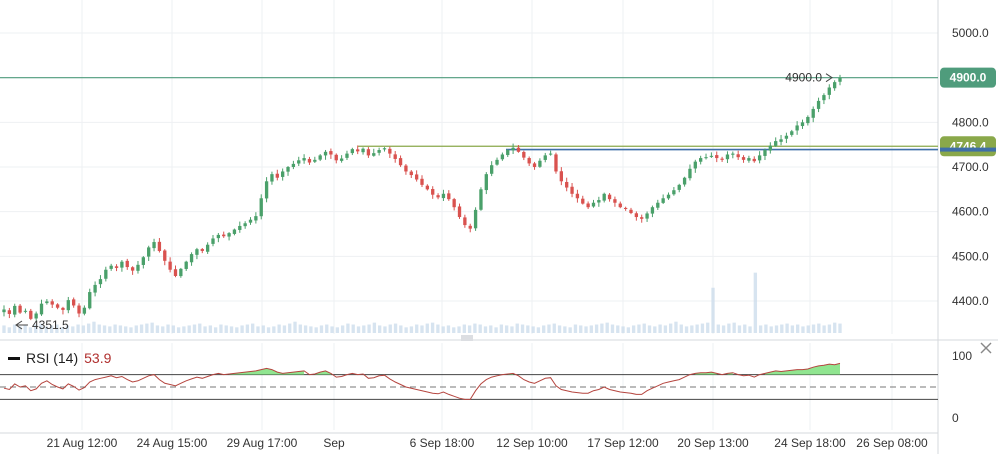  What do you see at coordinates (532, 443) in the screenshot?
I see `time-tick-label: 12 Sep 10:00` at bounding box center [532, 443].